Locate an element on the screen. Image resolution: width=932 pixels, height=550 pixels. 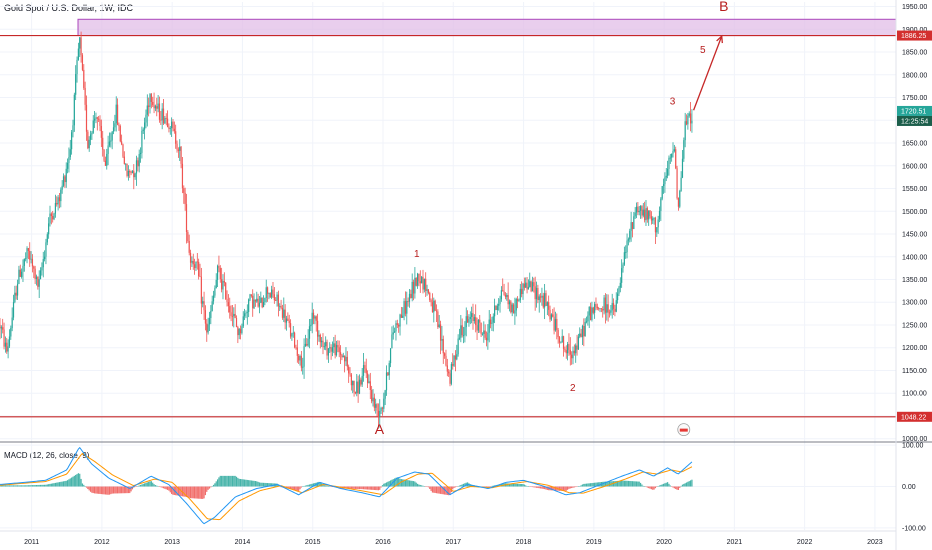
price-axis-tick-label: 1000.00 is located at coordinates (914, 439).